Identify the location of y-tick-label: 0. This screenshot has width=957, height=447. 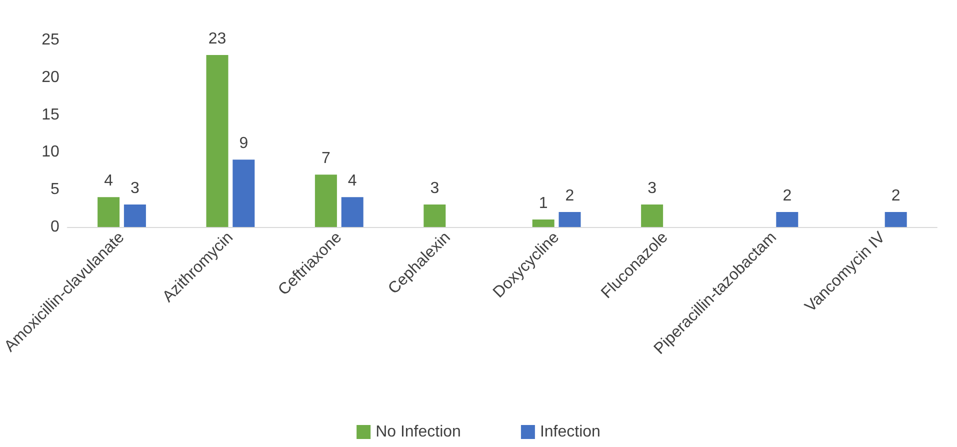
(55, 227).